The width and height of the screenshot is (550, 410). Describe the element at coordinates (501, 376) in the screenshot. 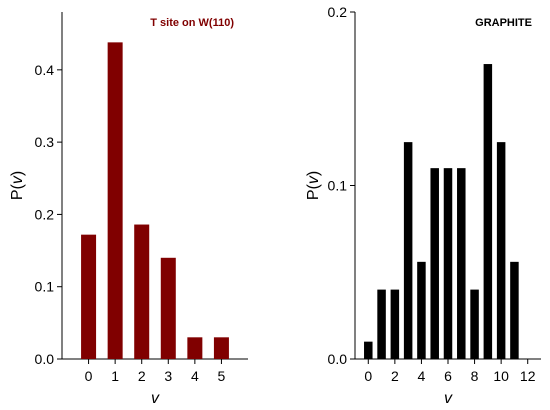

I see `x-tick-label: 10` at that location.